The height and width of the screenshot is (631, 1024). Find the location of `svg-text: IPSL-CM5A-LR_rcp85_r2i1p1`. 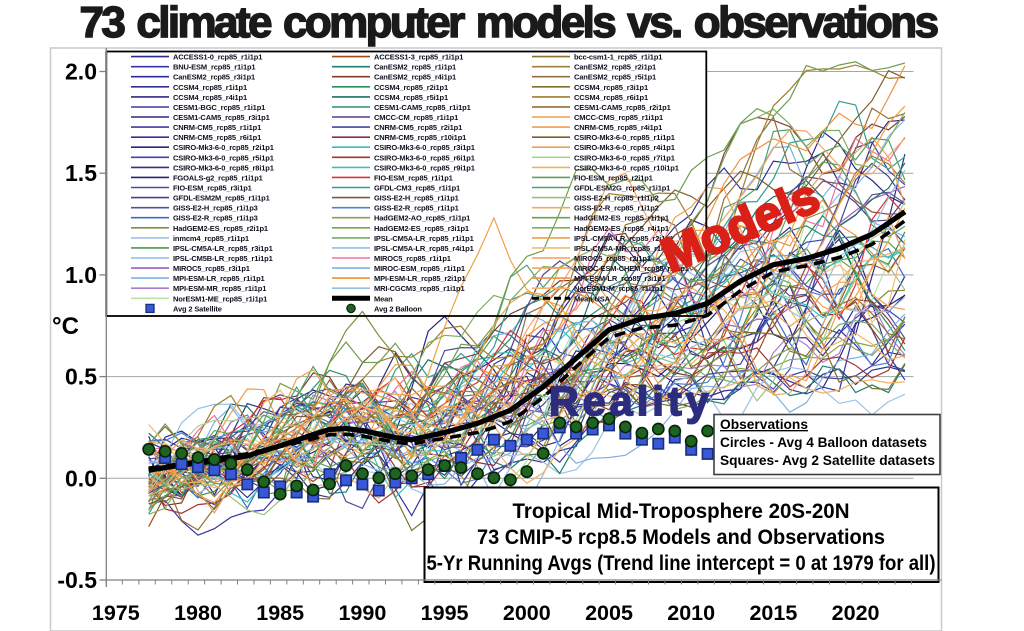

svg-text: IPSL-CM5A-LR_rcp85_r2i1p1 is located at coordinates (624, 238).